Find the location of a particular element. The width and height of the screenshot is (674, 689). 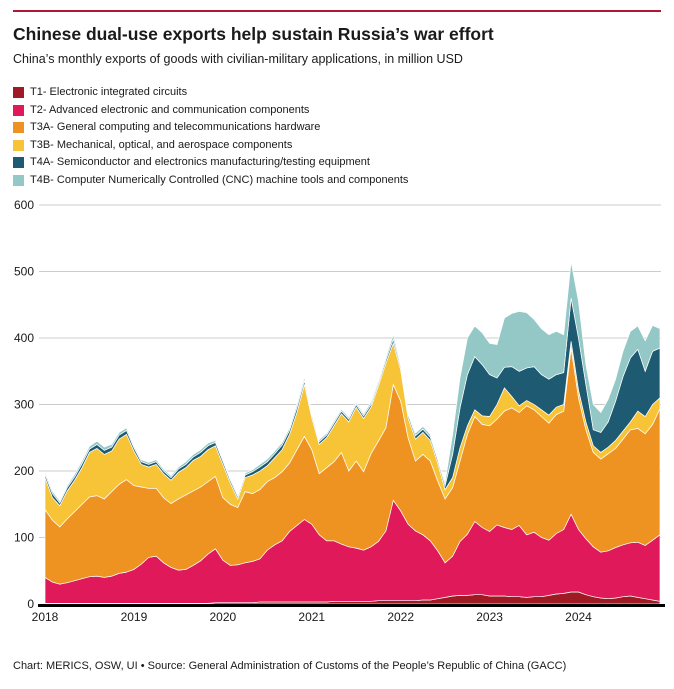

x-axis-line is located at coordinates (351, 605).